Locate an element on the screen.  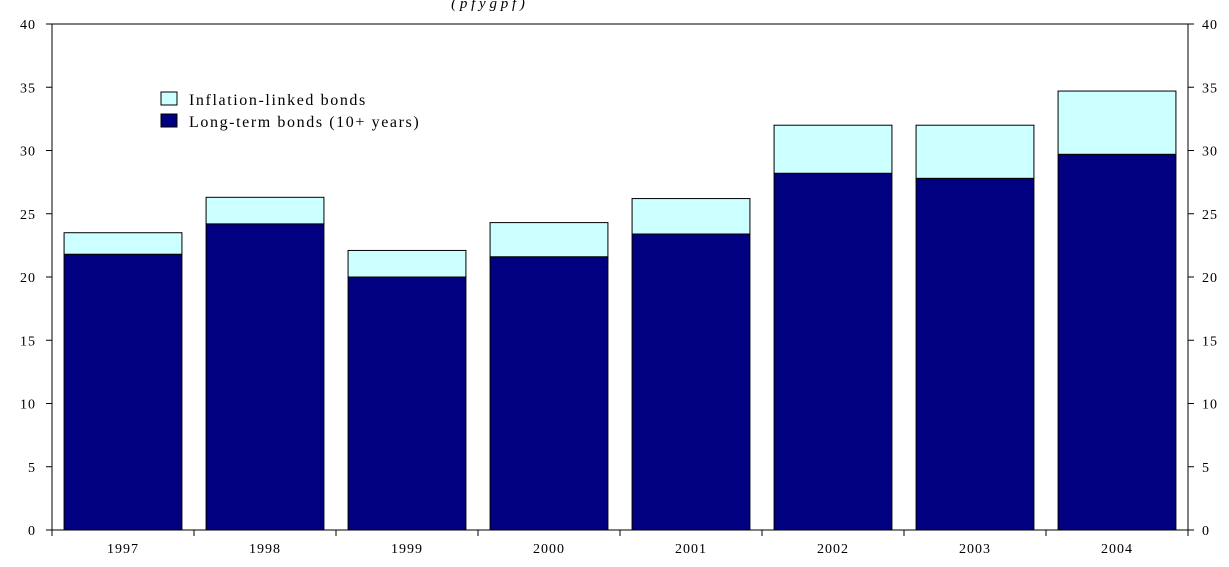
y-tick-label-left: 5 is located at coordinates (32, 468).